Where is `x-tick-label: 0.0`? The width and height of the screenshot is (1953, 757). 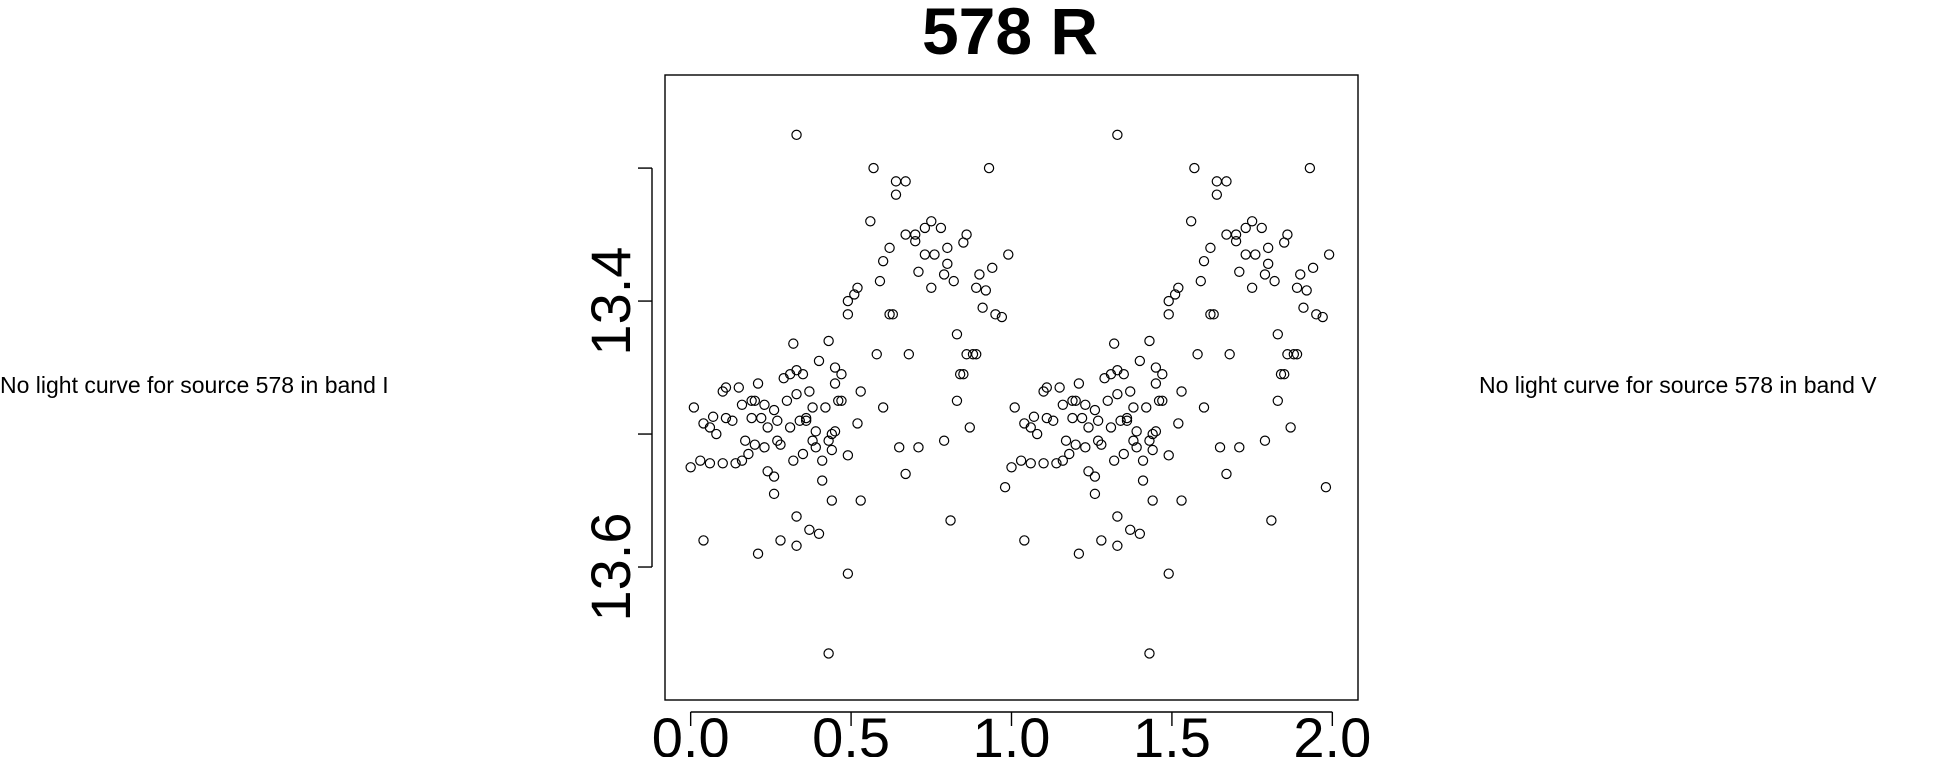 x-tick-label: 0.0 is located at coordinates (691, 731).